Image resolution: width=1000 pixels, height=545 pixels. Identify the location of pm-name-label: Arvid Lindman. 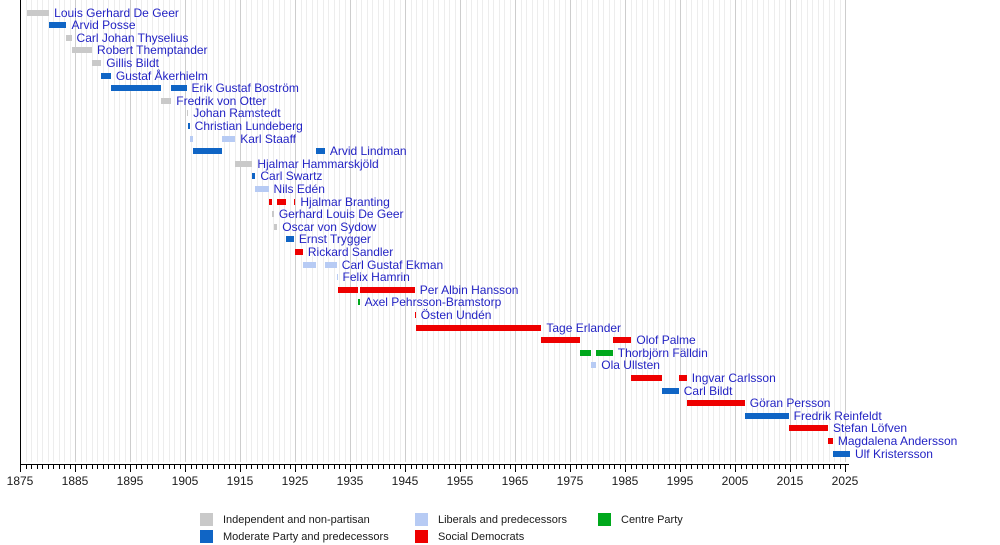
(368, 151).